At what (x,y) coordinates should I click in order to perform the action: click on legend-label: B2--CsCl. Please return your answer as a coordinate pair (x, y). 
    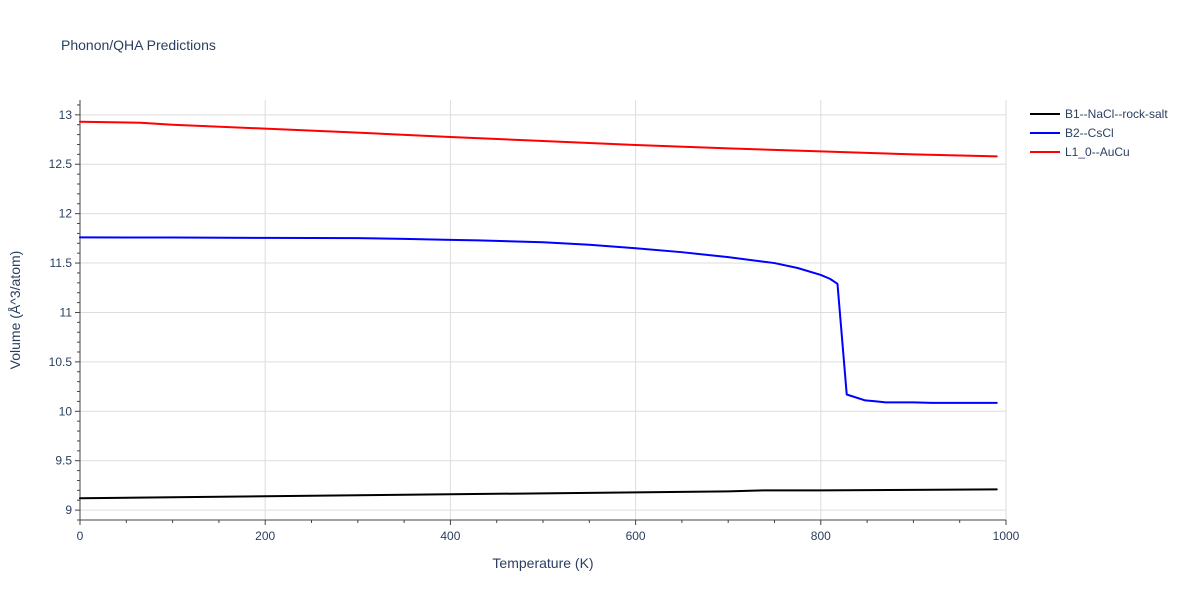
    Looking at the image, I should click on (1089, 133).